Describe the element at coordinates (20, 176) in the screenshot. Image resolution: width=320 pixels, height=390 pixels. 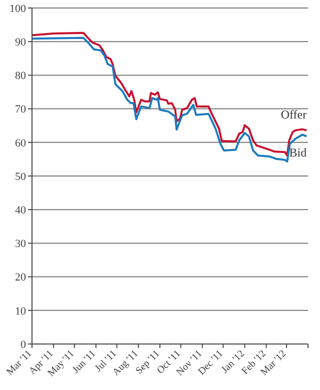
I see `y-tick-label: 50` at that location.